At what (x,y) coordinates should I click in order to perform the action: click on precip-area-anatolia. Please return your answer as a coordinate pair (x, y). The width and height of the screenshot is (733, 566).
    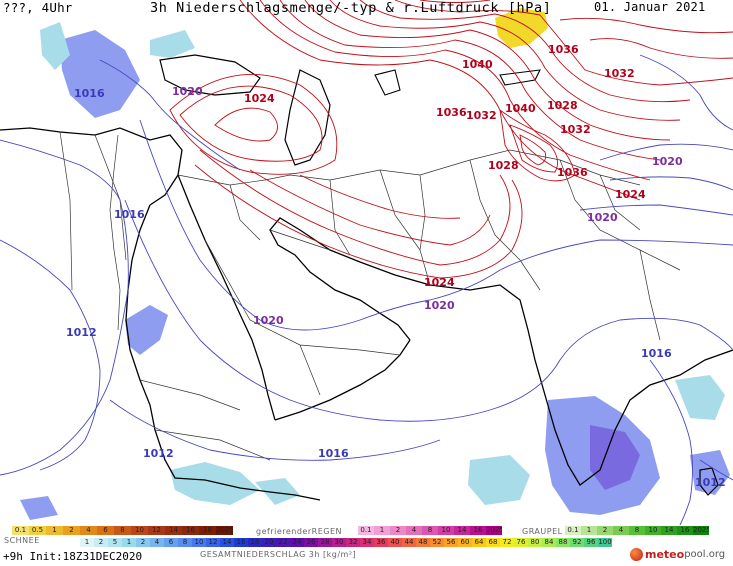
    Looking at the image, I should click on (172, 44).